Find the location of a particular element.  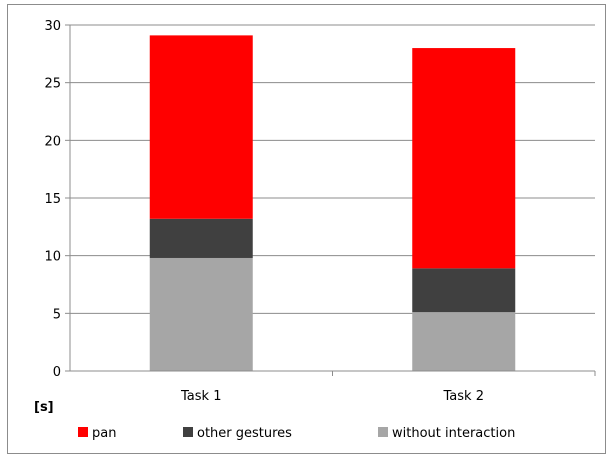

y-tick-label: 10 is located at coordinates (52, 257).